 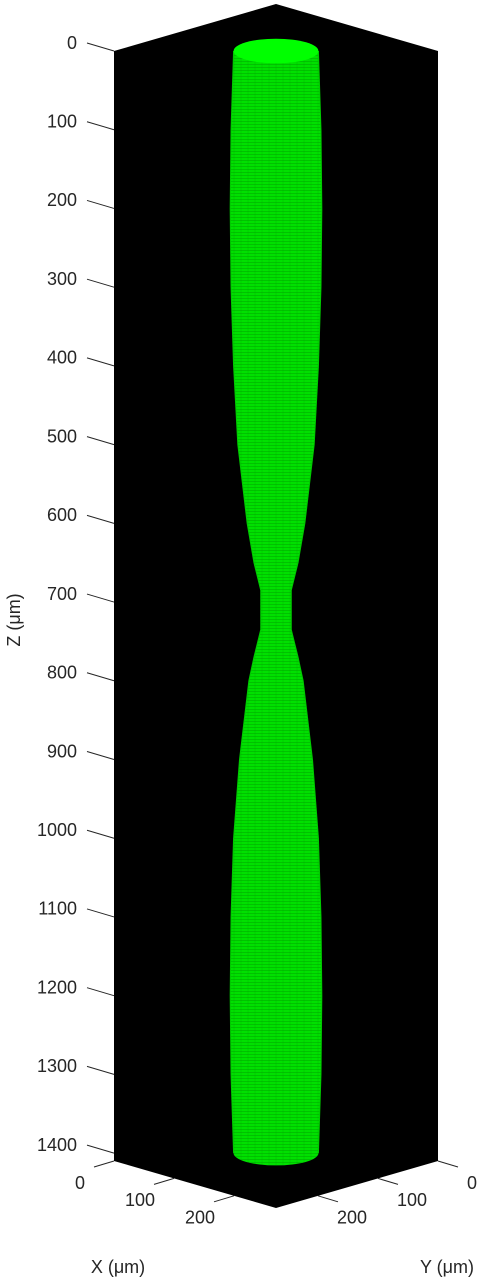 What do you see at coordinates (306, 602) in the screenshot?
I see `surface-right-edge` at bounding box center [306, 602].